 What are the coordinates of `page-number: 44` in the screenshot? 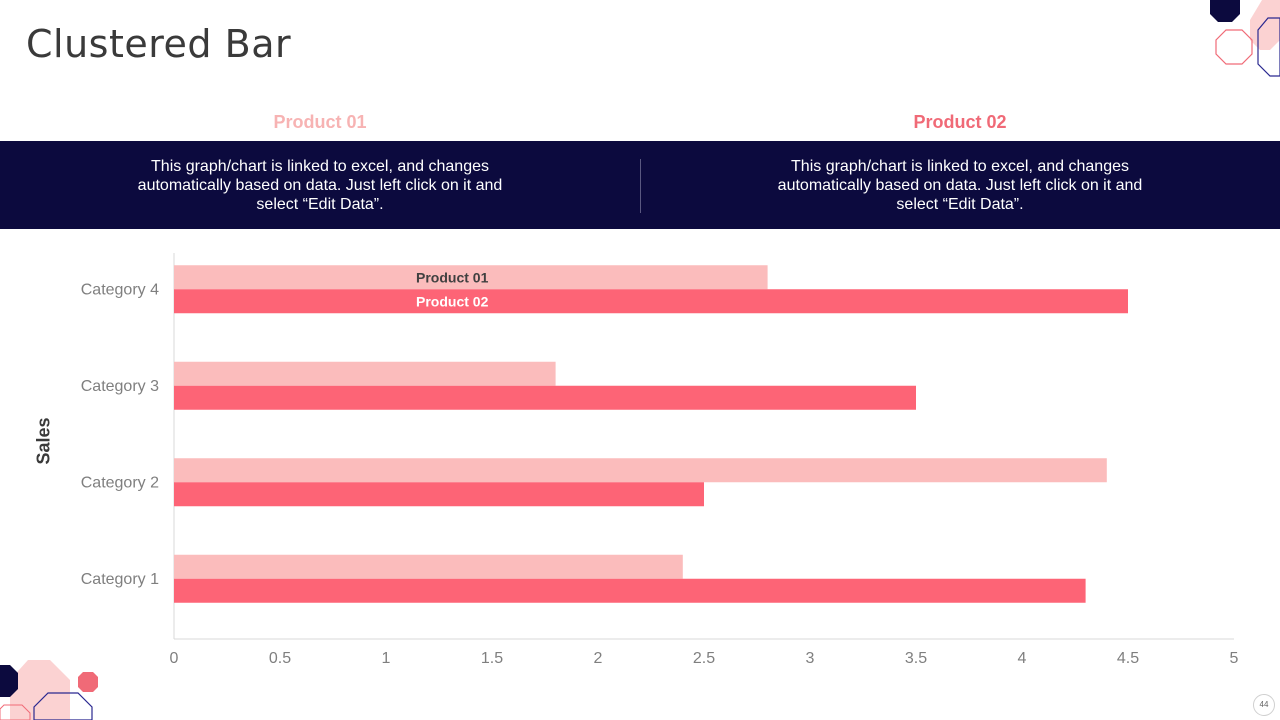 It's located at (1264, 705).